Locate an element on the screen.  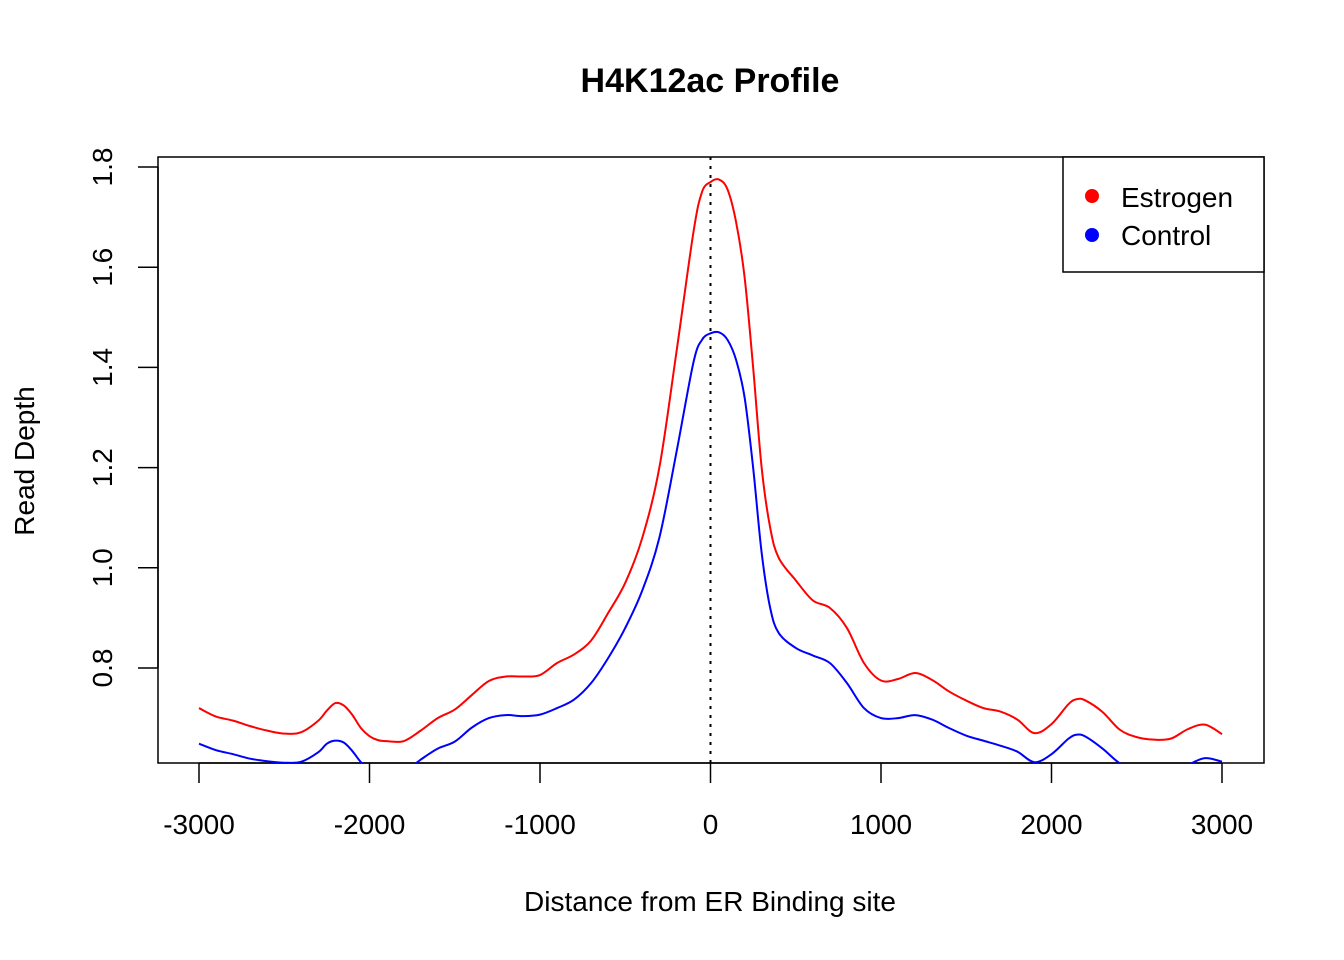
x-tick-label: -1000 is located at coordinates (540, 824).